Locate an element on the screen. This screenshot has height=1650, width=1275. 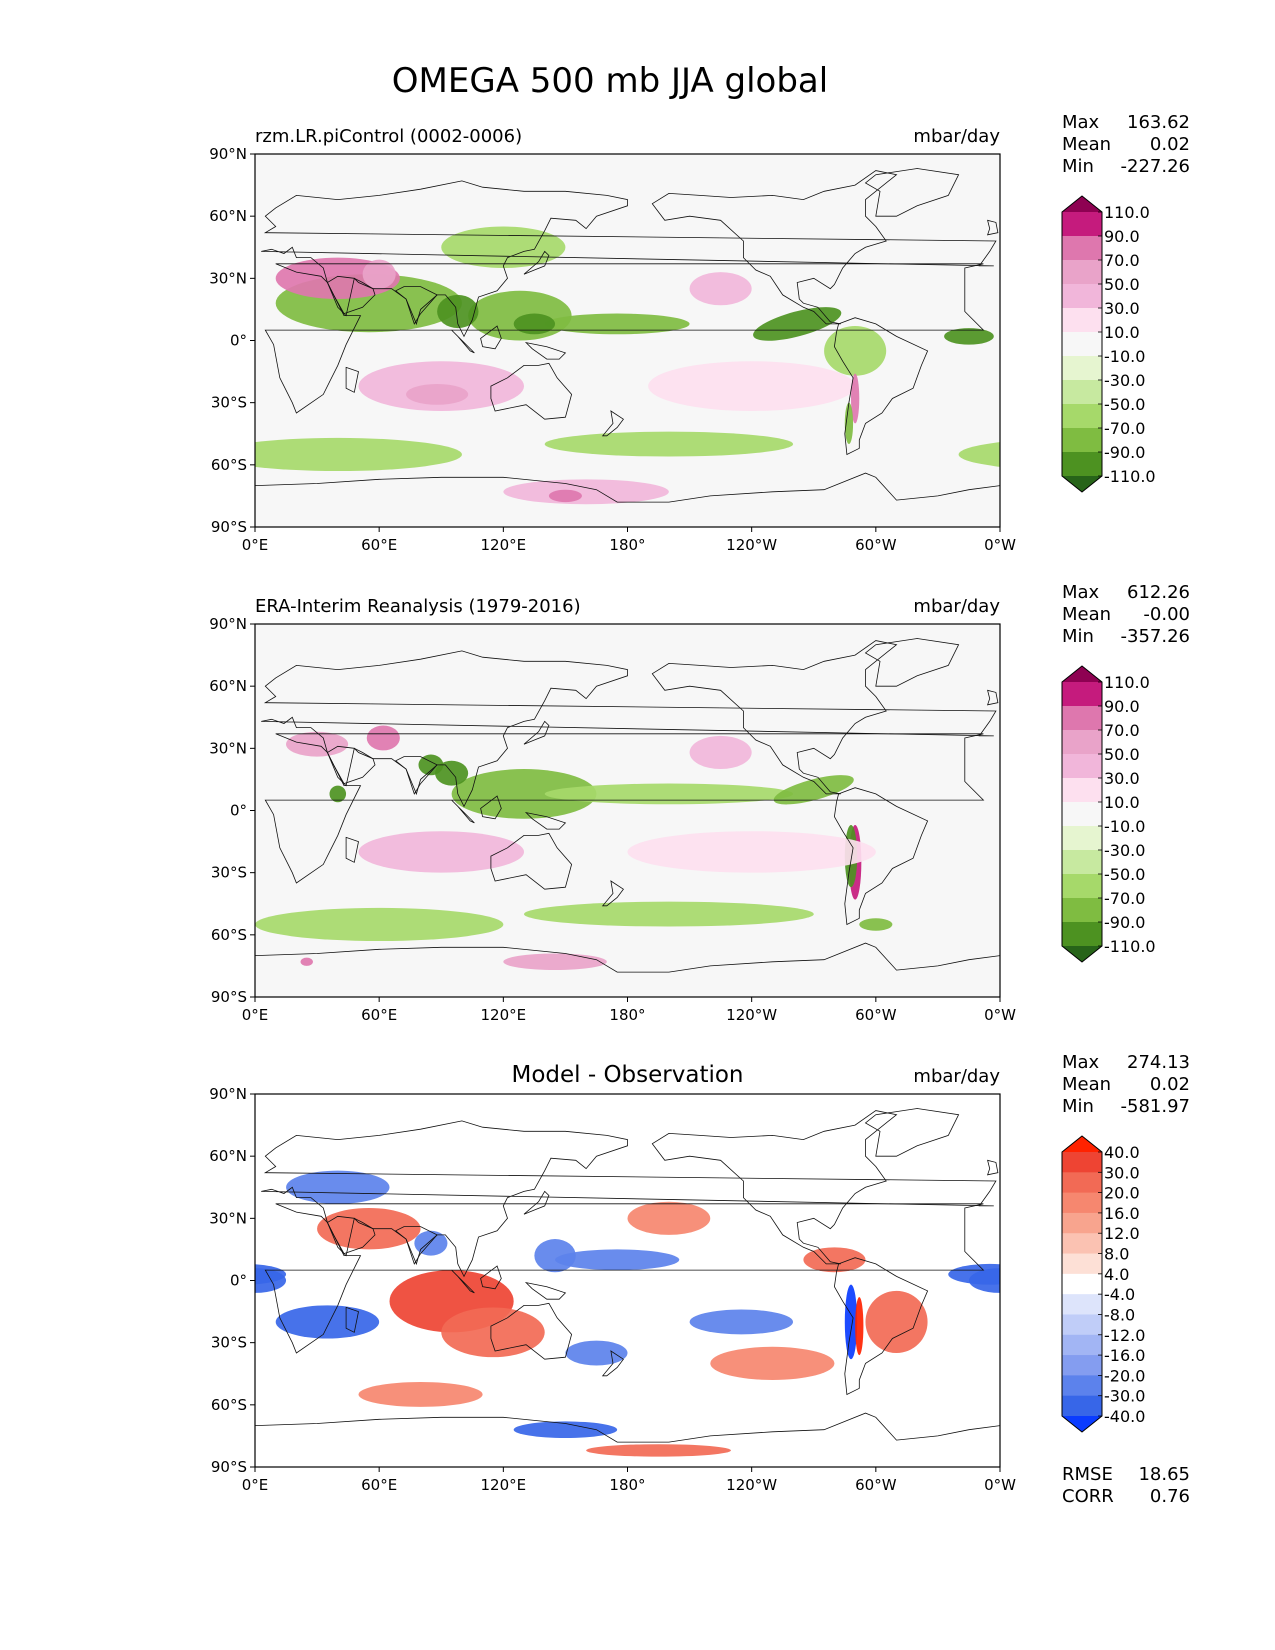
y-tick-label: 0° is located at coordinates (238, 341).